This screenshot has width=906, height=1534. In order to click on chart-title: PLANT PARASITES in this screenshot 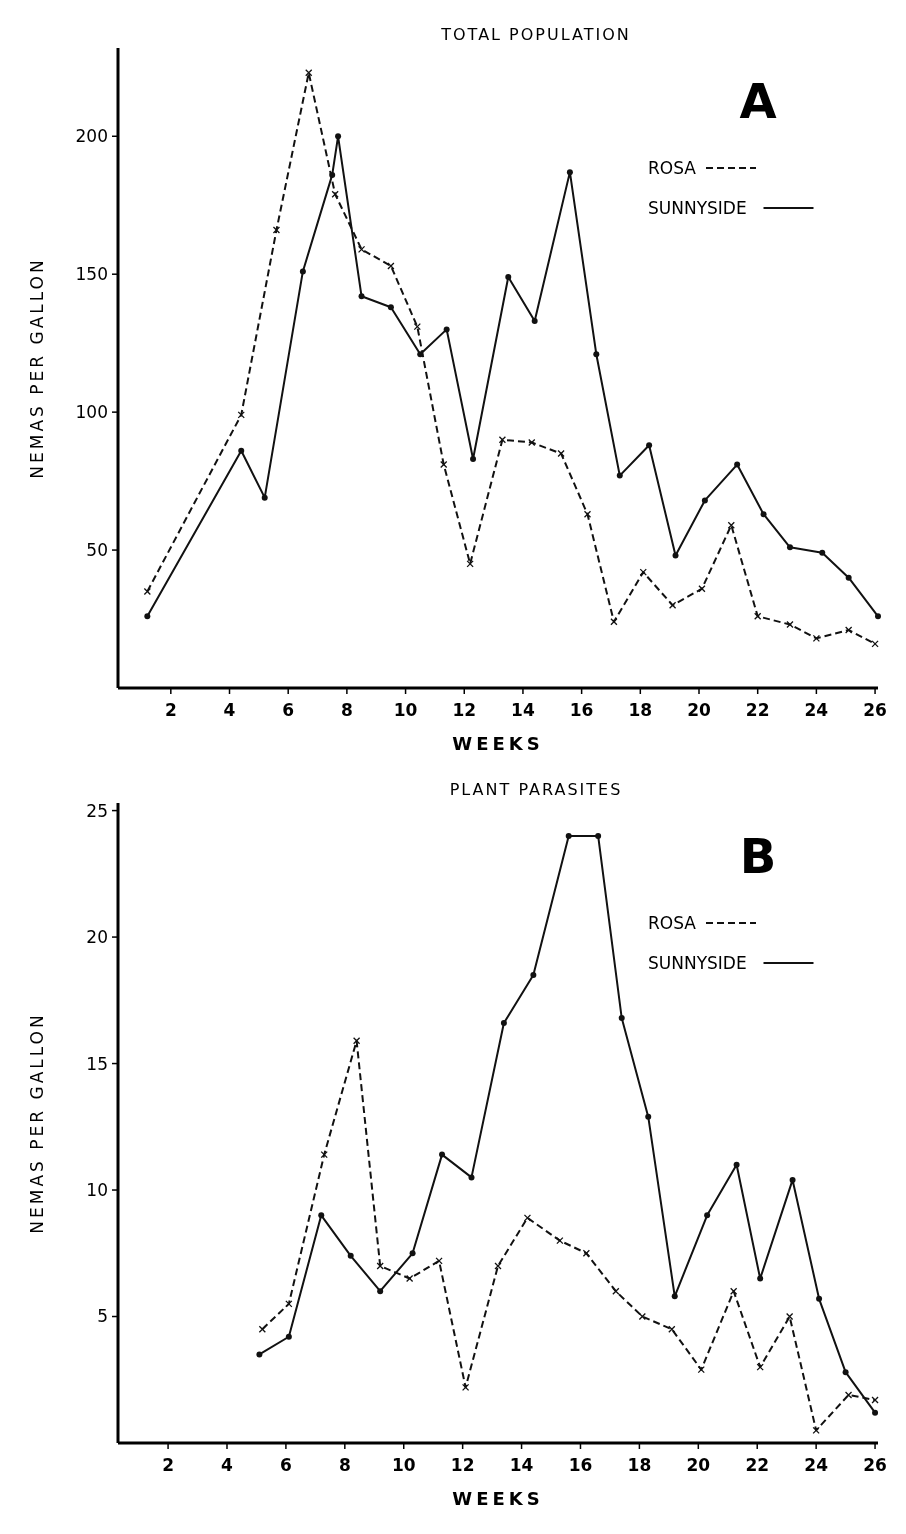, I will do `click(536, 789)`.